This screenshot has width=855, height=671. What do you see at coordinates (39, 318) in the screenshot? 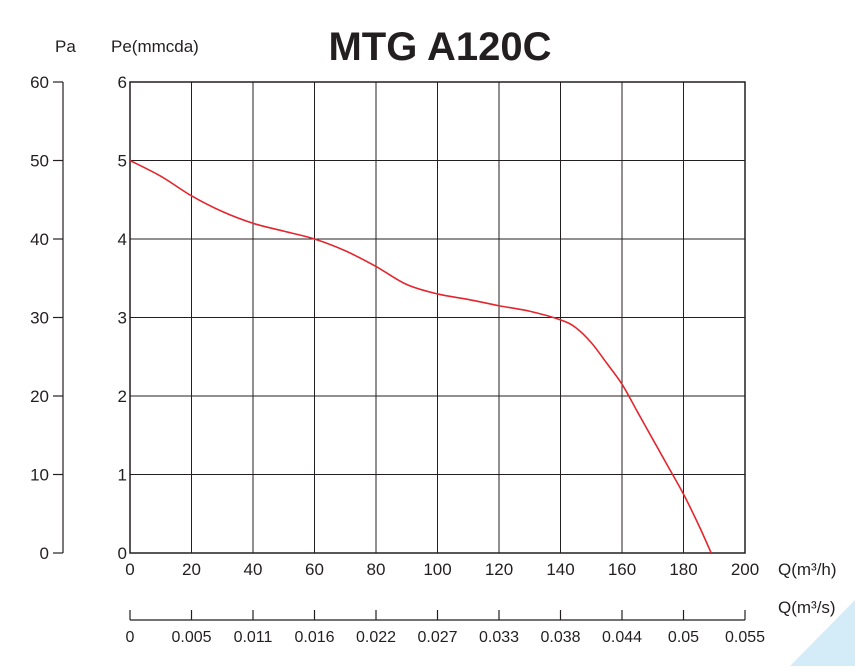
I see `y-tick-label-pa: 30` at bounding box center [39, 318].